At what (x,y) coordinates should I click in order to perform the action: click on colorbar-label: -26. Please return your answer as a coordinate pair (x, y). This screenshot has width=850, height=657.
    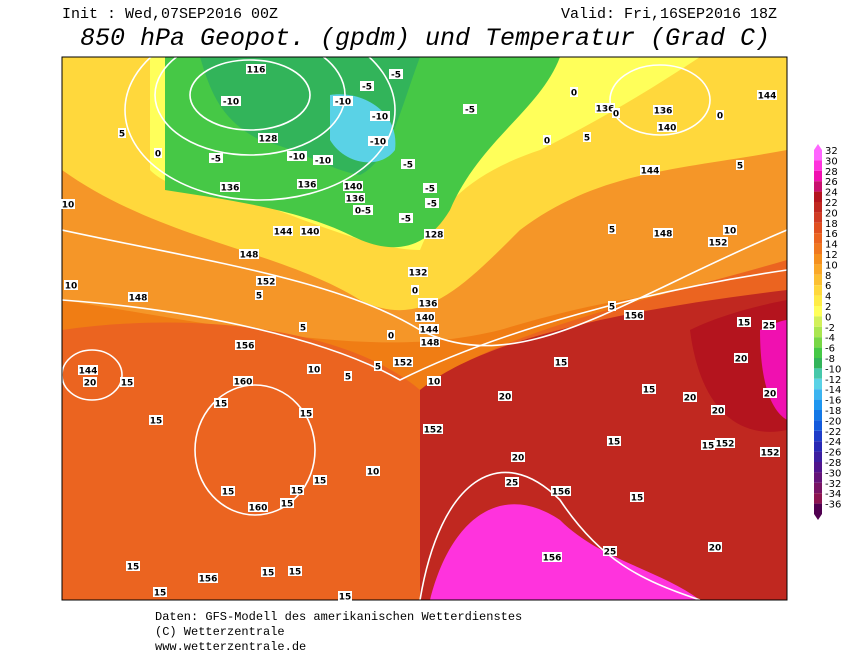
    Looking at the image, I should click on (833, 453).